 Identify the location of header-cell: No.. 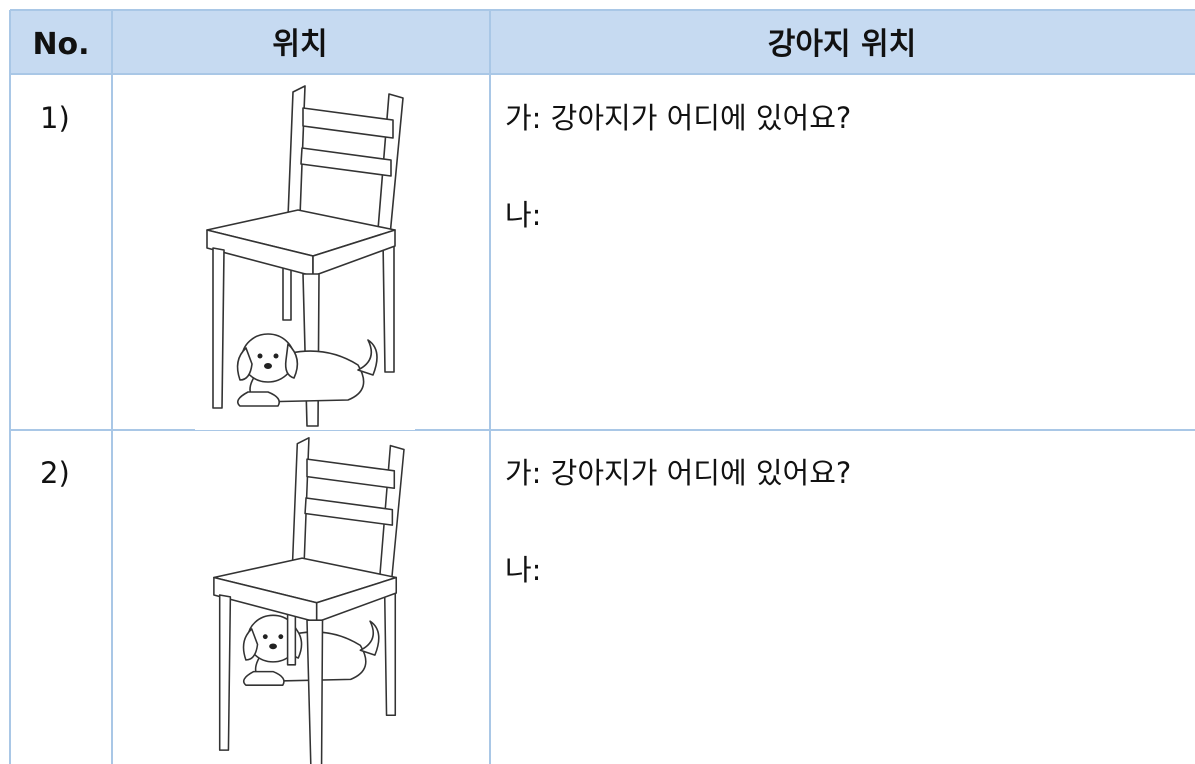
(60, 44).